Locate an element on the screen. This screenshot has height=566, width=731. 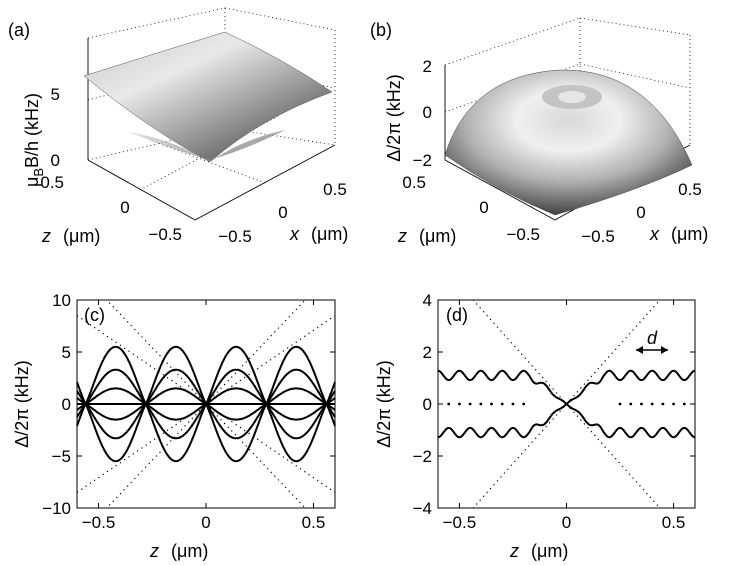
y-tick-label: 4 is located at coordinates (427, 300).